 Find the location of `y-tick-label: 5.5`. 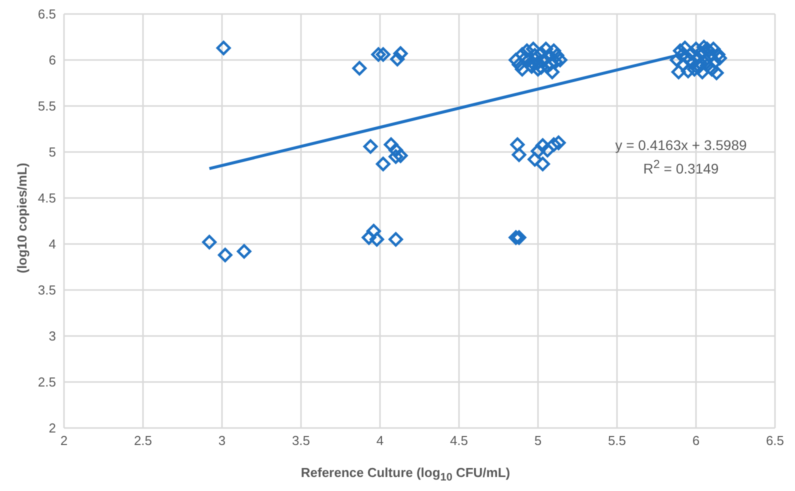

y-tick-label: 5.5 is located at coordinates (47, 106).